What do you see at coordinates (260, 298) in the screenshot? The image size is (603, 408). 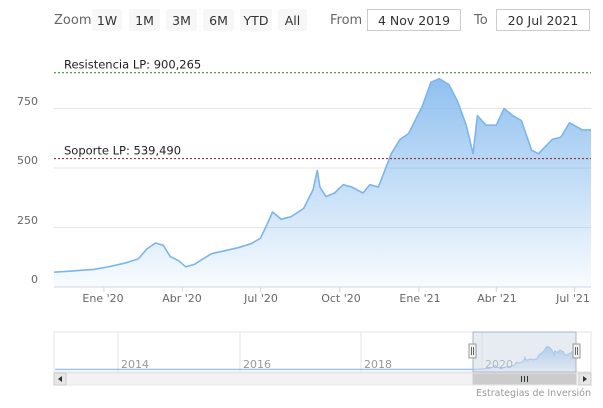 I see `x-tick-label: Jul '20` at bounding box center [260, 298].